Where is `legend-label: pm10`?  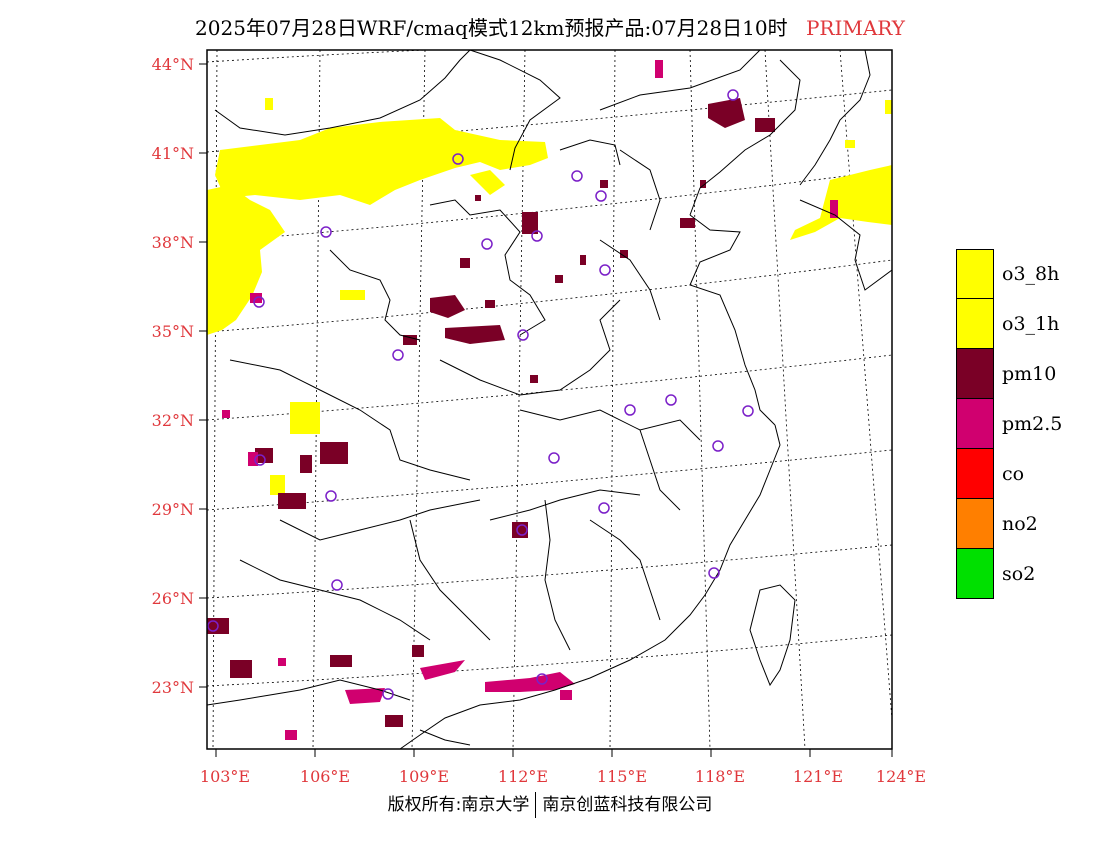 legend-label: pm10 is located at coordinates (1029, 374).